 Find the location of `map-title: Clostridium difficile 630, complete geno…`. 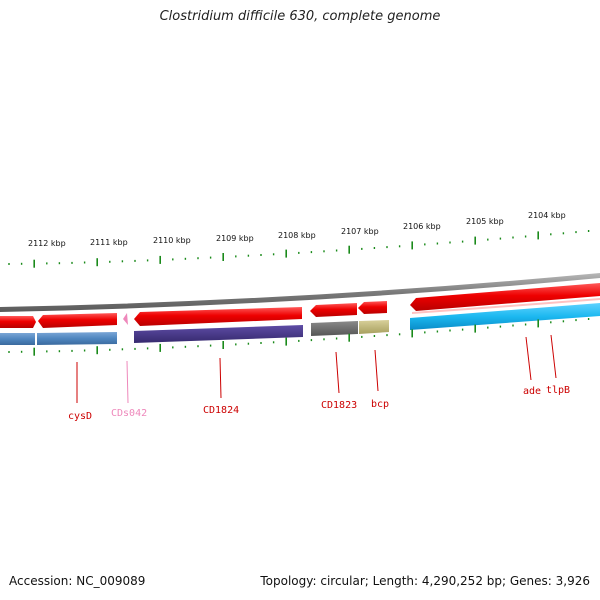

map-title: Clostridium difficile 630, complete geno… is located at coordinates (300, 16).